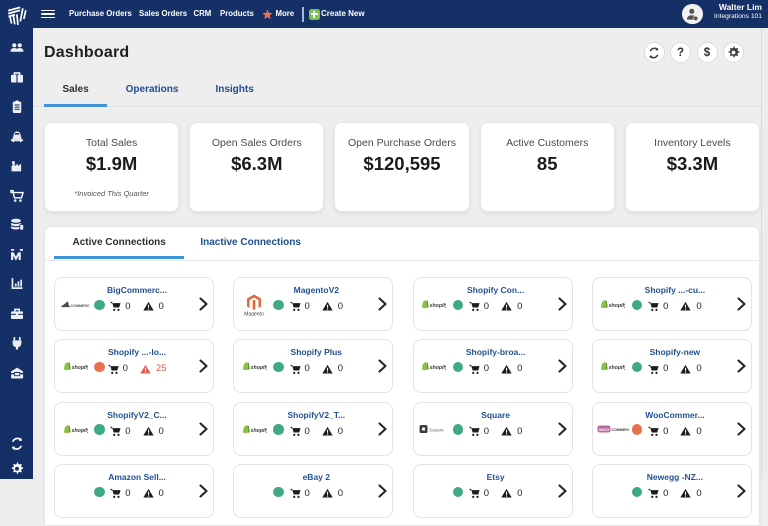 The width and height of the screenshot is (768, 526). I want to click on svg-text: Magento, so click(255, 314).